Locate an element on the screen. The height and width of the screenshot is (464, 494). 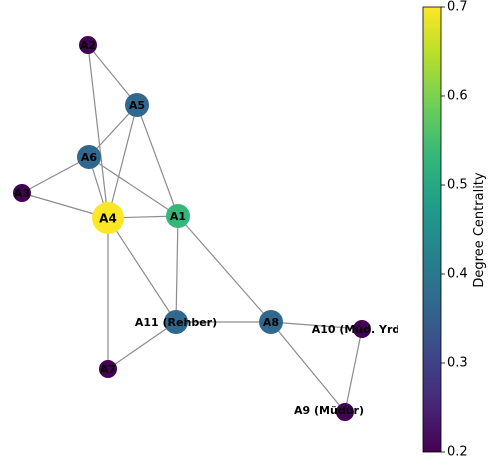
node-a6 is located at coordinates (89, 157).